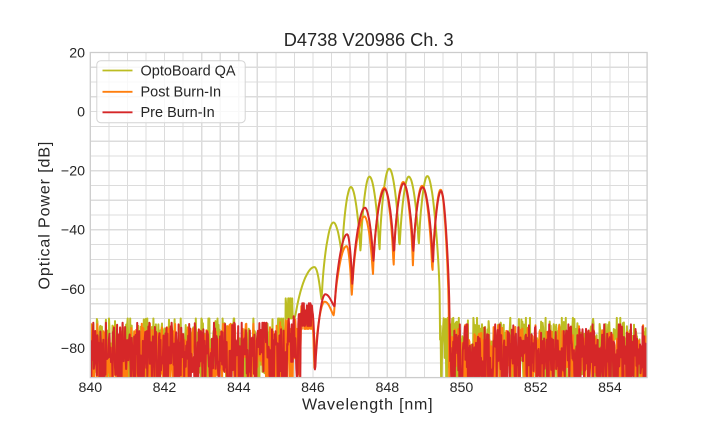 The image size is (720, 432). Describe the element at coordinates (536, 388) in the screenshot. I see `svg-text: 852` at that location.